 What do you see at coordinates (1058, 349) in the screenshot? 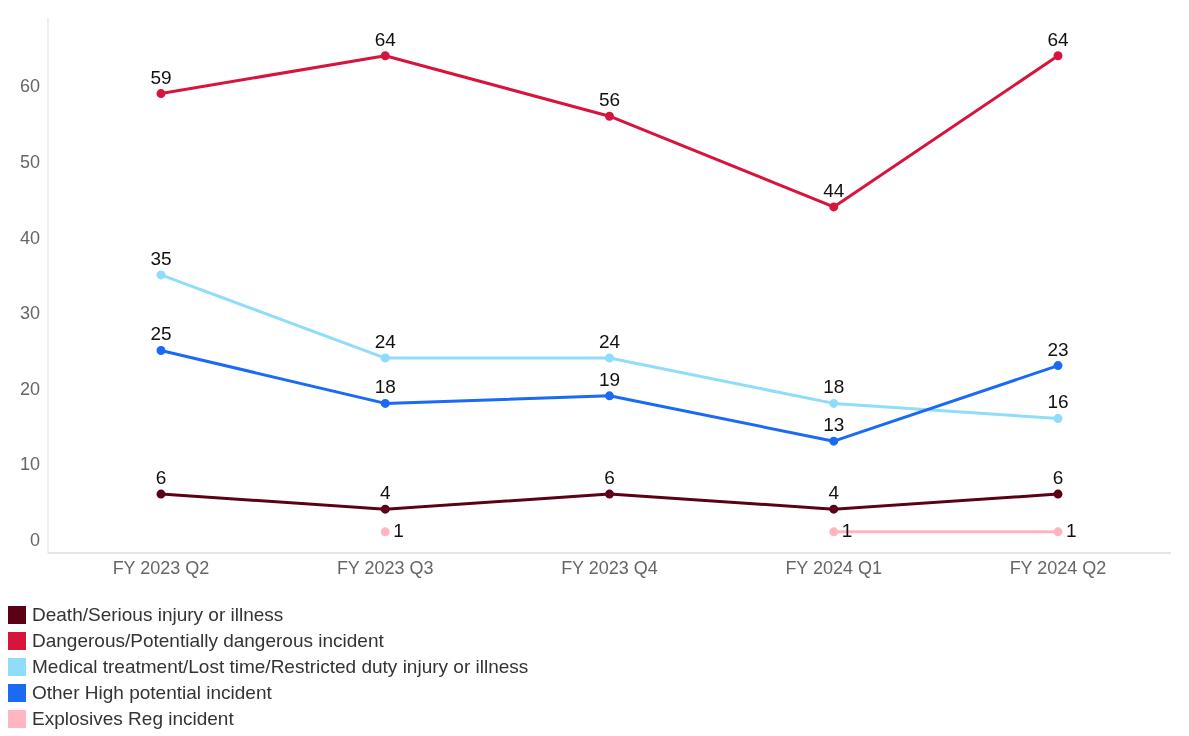
I see `data-label: 23` at bounding box center [1058, 349].